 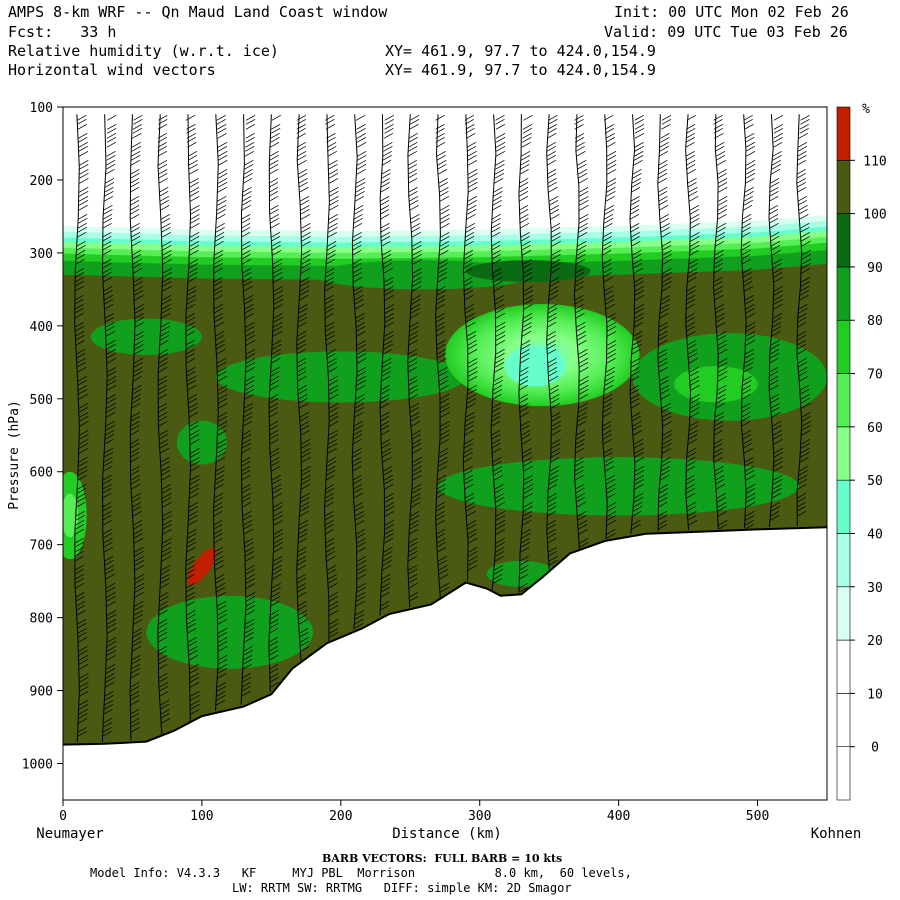 I want to click on forecast-hour: Fcst: 33 h, so click(x=62, y=32).